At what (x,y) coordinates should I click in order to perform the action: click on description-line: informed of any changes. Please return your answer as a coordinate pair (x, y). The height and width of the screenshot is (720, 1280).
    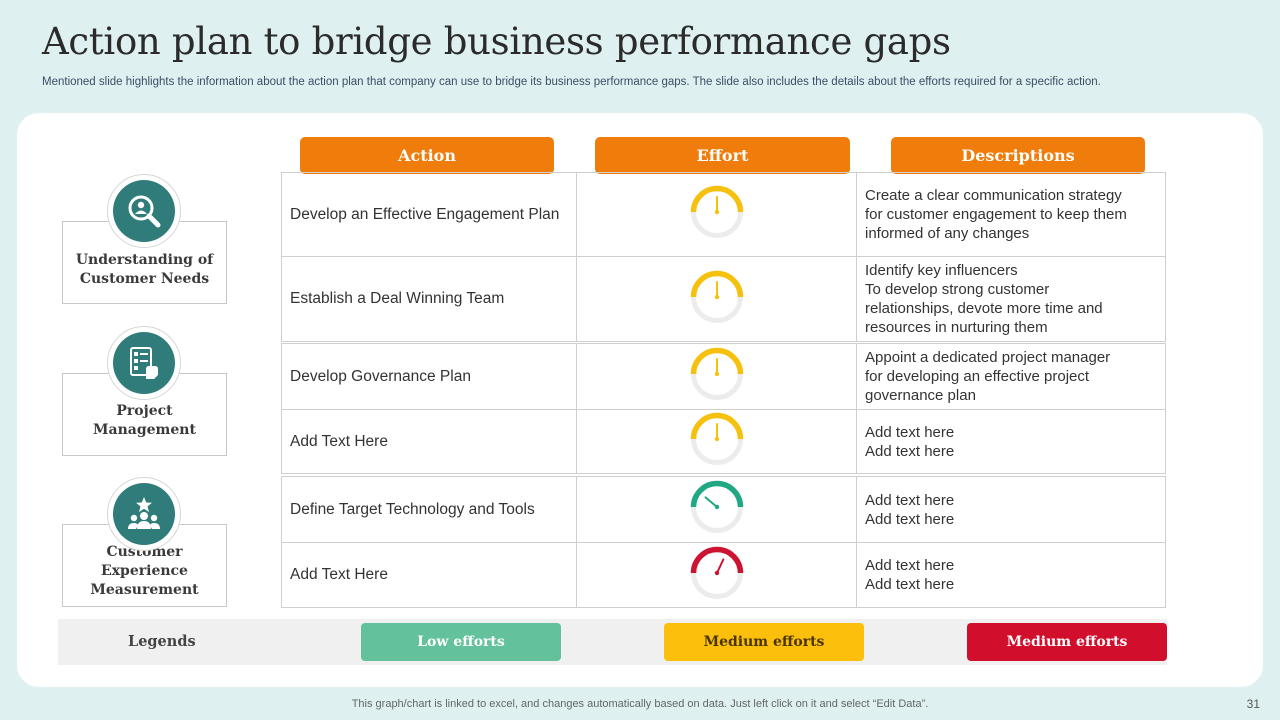
    Looking at the image, I should click on (947, 233).